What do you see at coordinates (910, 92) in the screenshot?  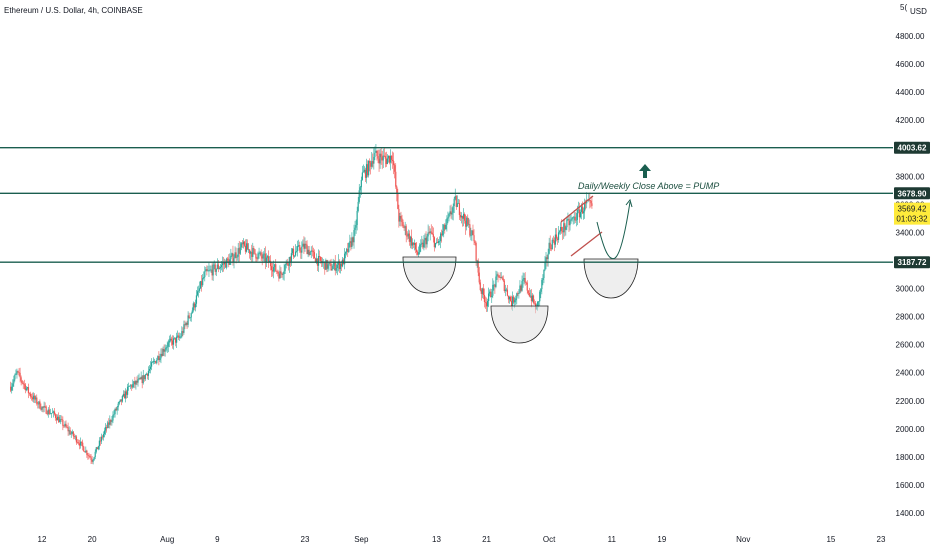 I see `y-tick-label: 4400.00` at bounding box center [910, 92].